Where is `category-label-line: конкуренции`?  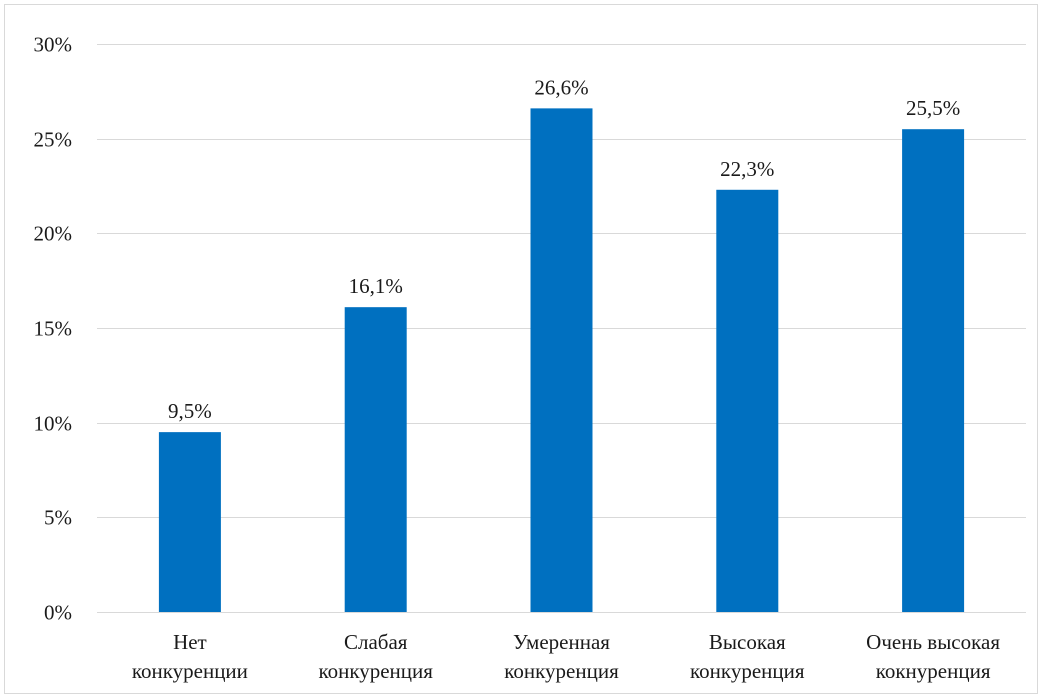
category-label-line: конкуренции is located at coordinates (190, 671).